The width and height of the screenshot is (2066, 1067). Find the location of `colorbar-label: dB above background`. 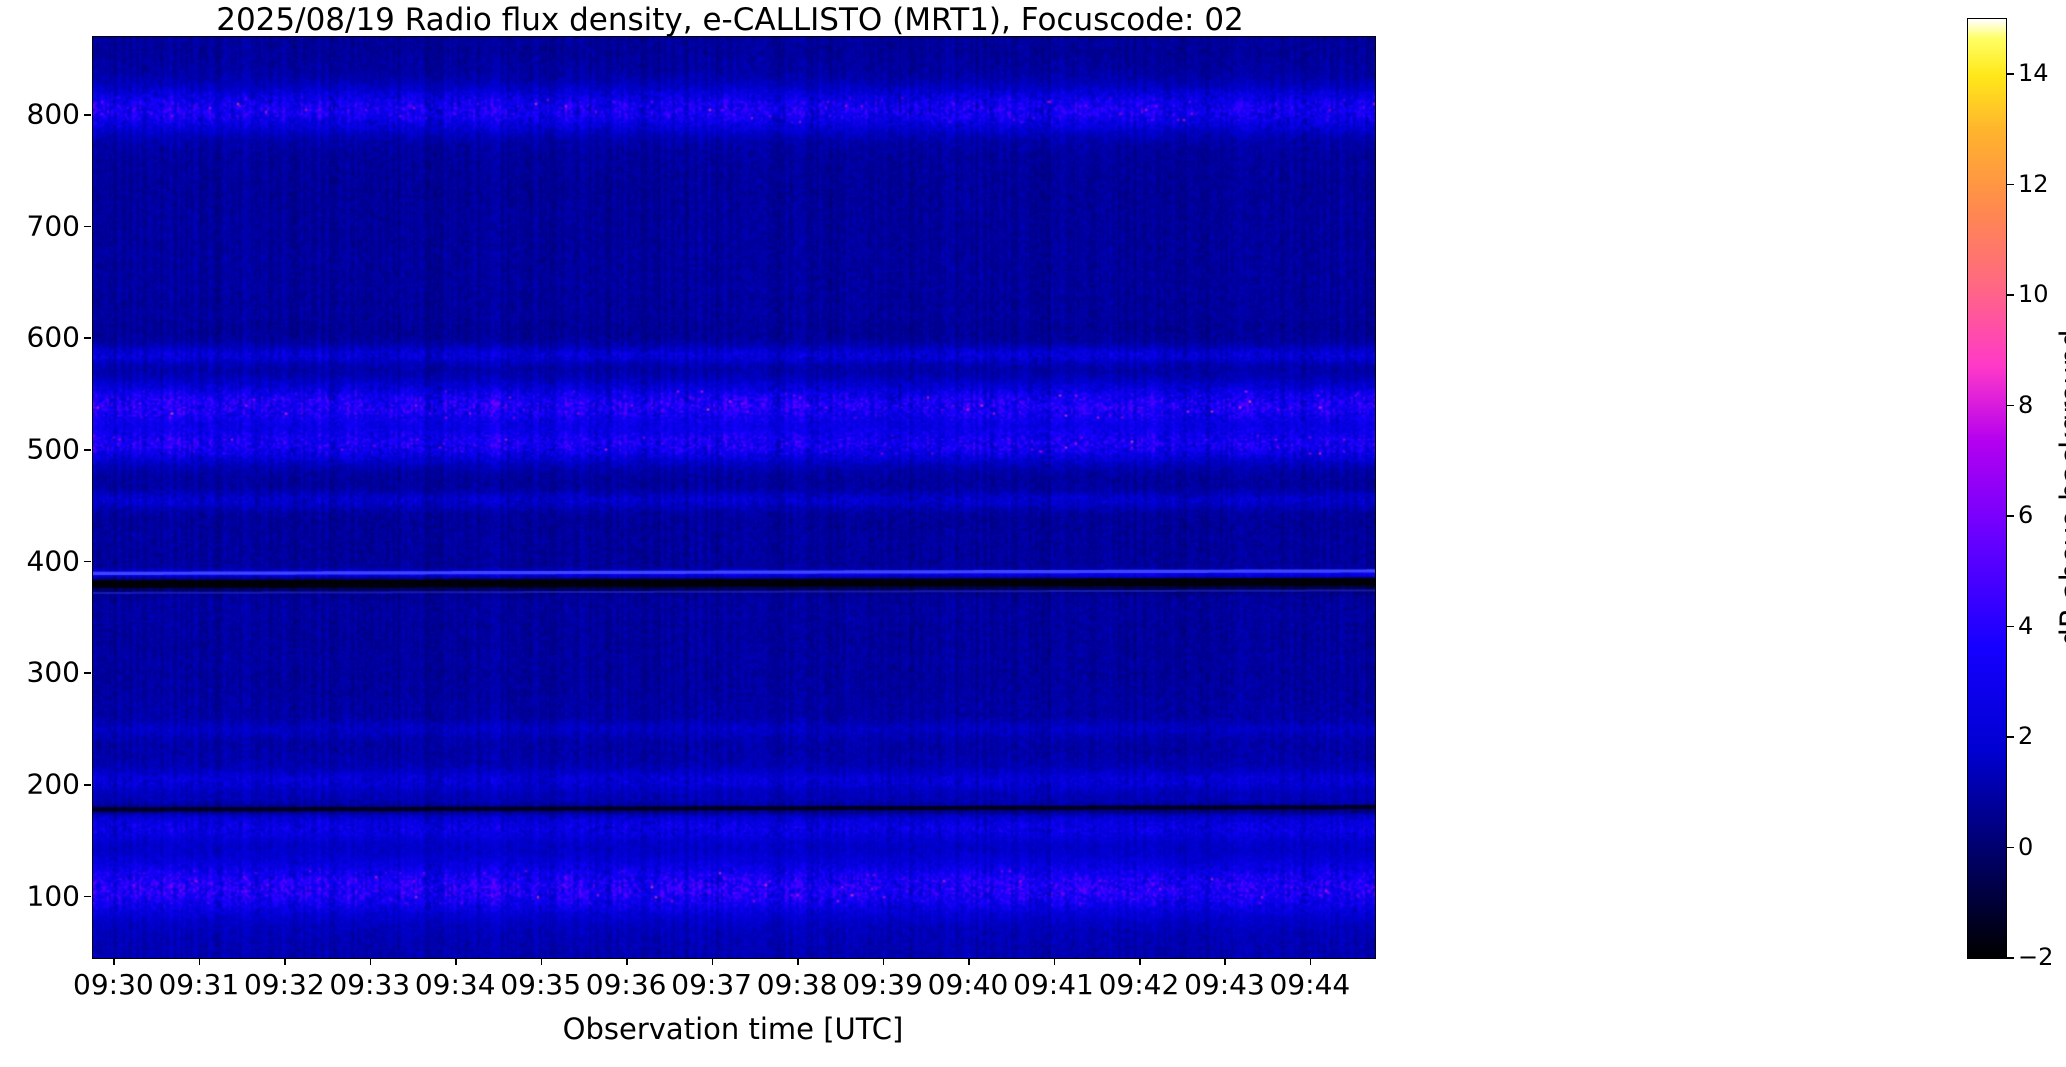

colorbar-label: dB above background is located at coordinates (2060, 488).